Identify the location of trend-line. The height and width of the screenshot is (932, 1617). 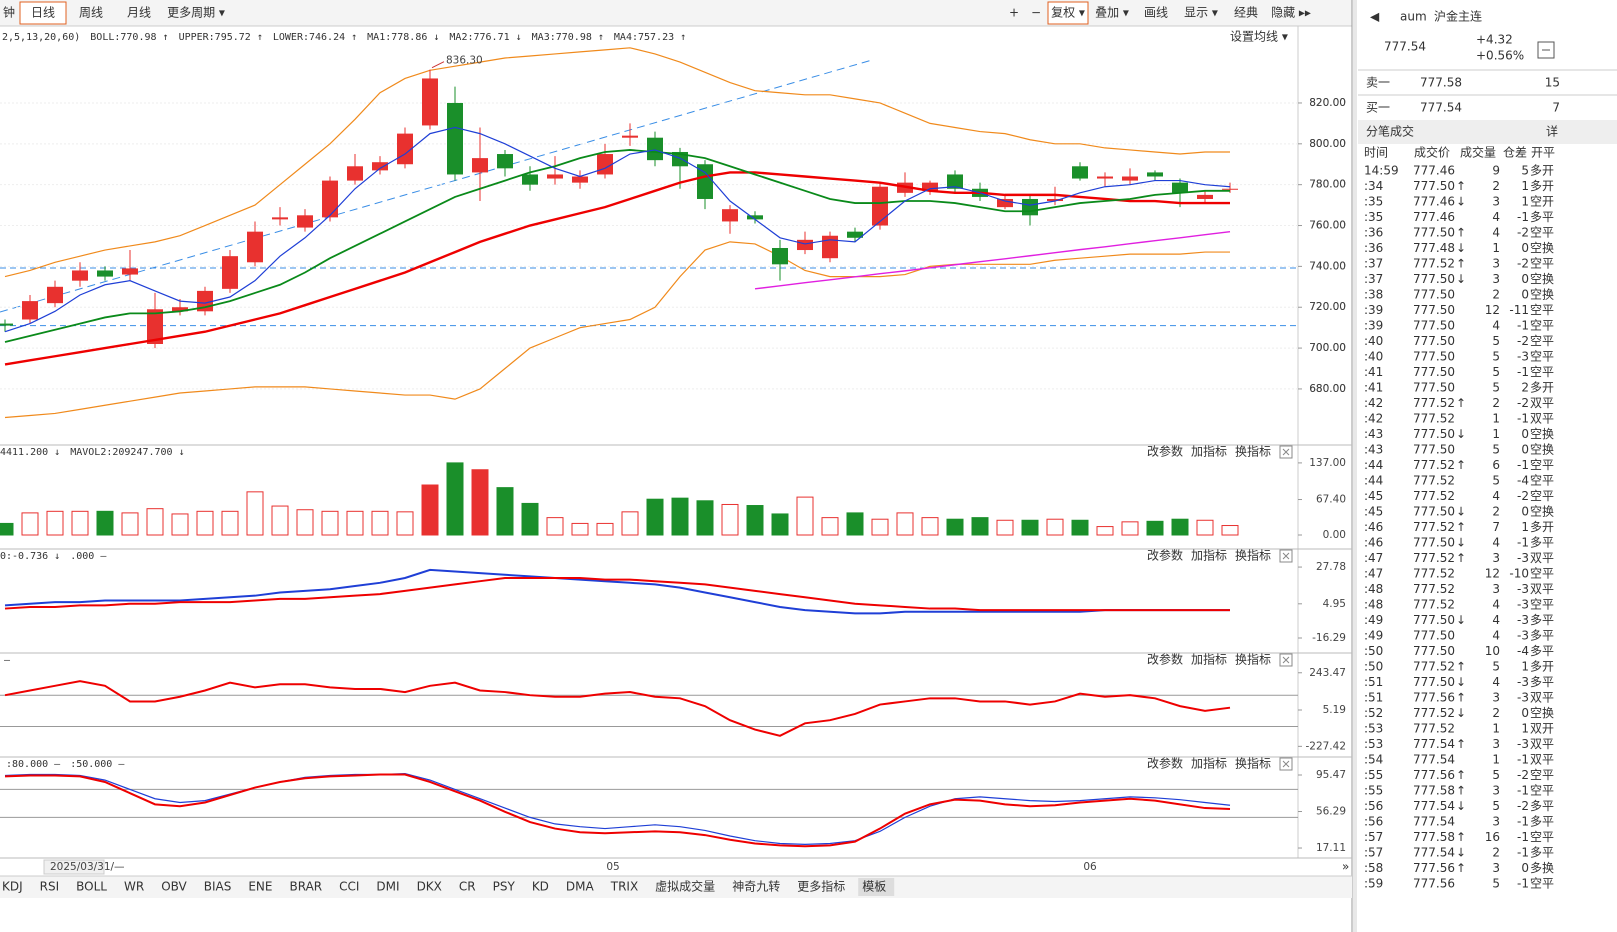
(436, 186).